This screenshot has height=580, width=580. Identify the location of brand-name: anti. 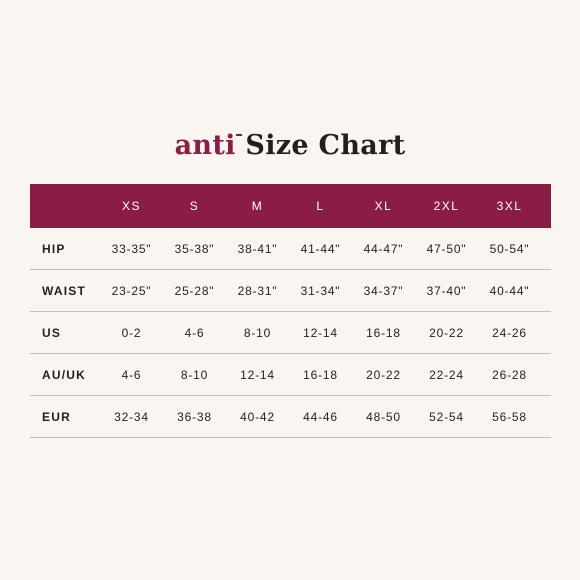
(205, 145).